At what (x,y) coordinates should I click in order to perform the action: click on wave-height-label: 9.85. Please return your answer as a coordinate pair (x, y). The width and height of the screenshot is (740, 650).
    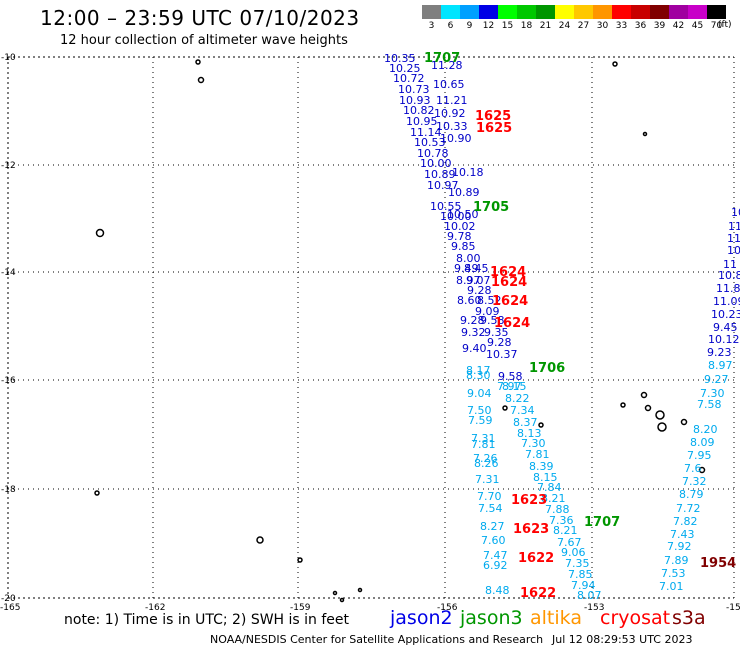
    Looking at the image, I should click on (463, 246).